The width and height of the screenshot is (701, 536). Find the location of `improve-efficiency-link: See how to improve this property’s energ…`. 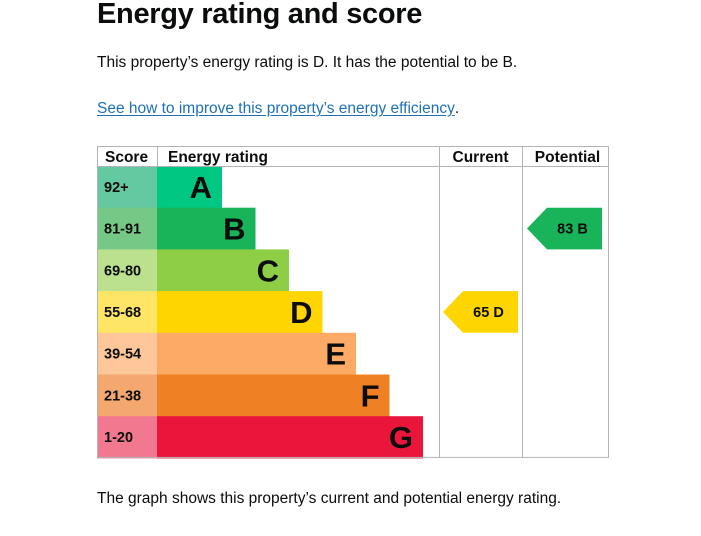

improve-efficiency-link: See how to improve this property’s energ… is located at coordinates (278, 109).